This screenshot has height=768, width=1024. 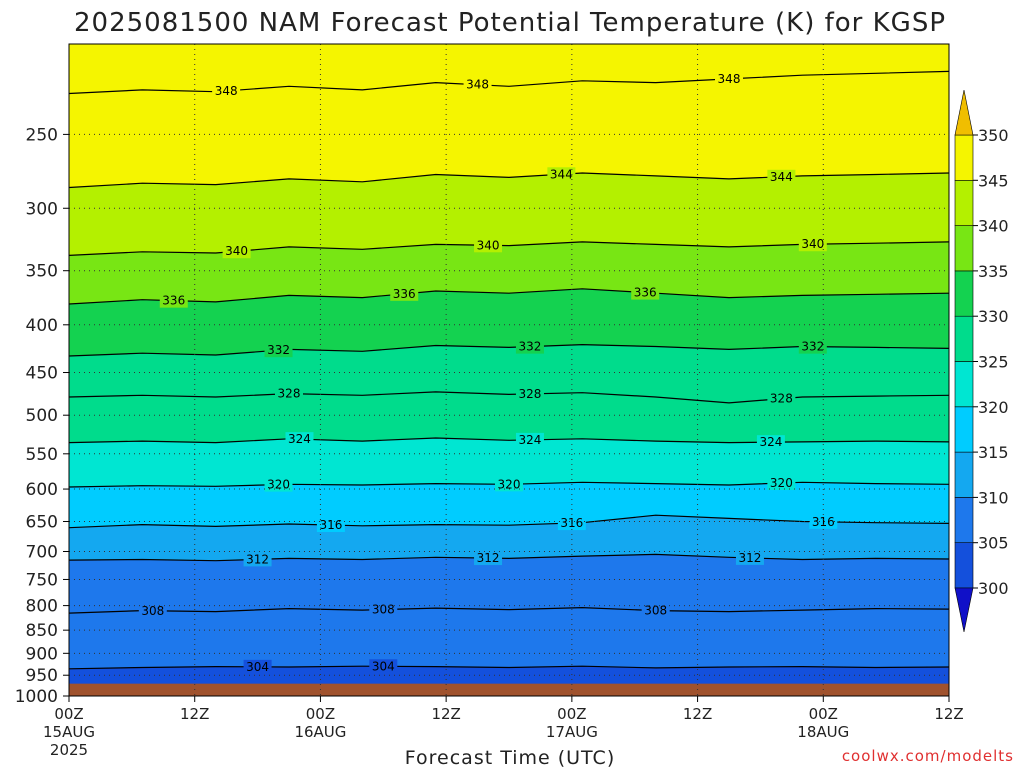 What do you see at coordinates (69, 750) in the screenshot?
I see `x-tick-year: 2025` at bounding box center [69, 750].